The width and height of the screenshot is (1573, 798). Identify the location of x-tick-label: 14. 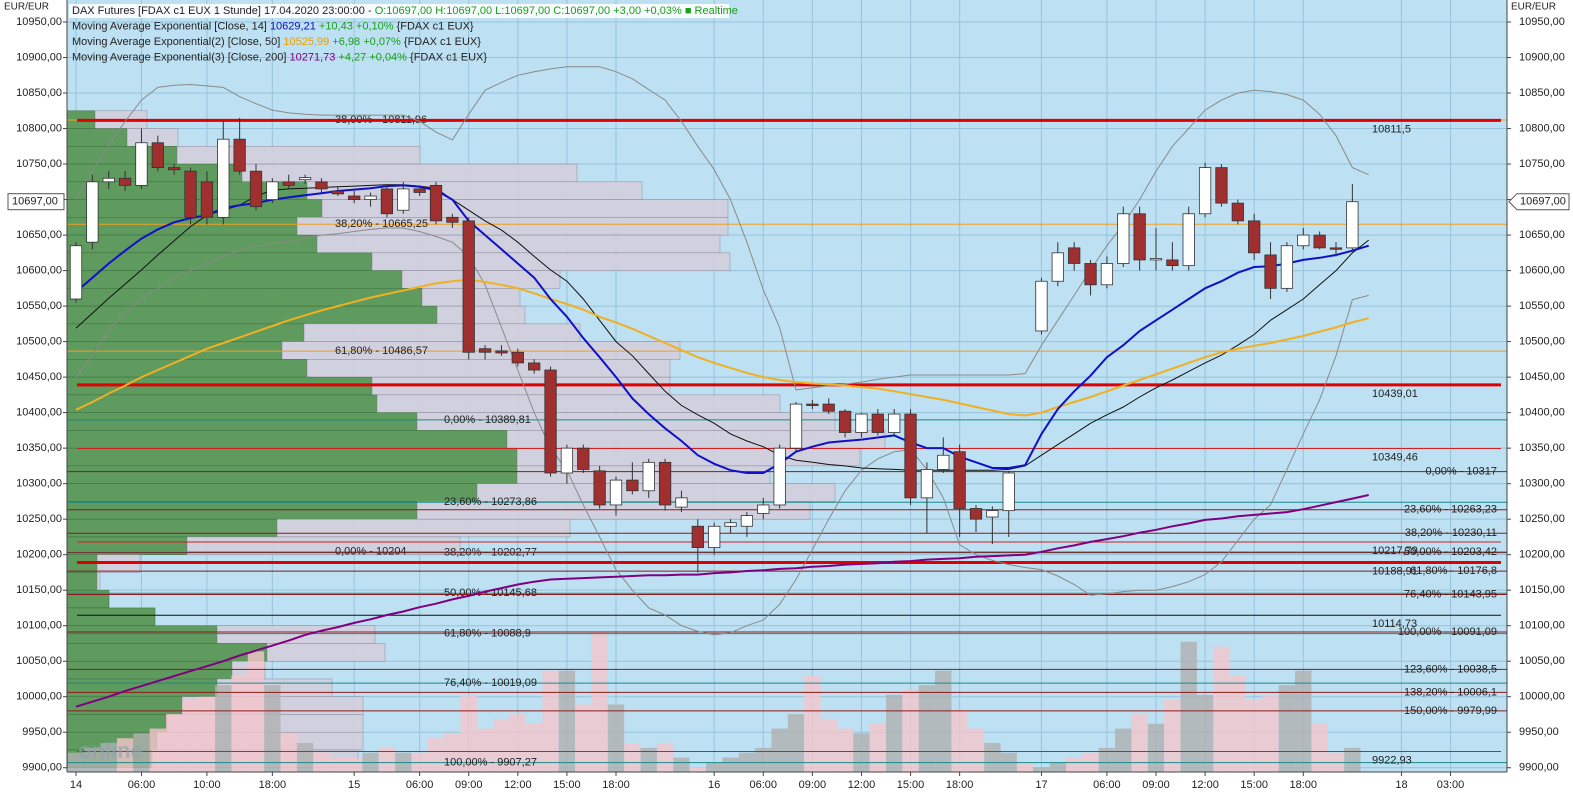
(76, 785).